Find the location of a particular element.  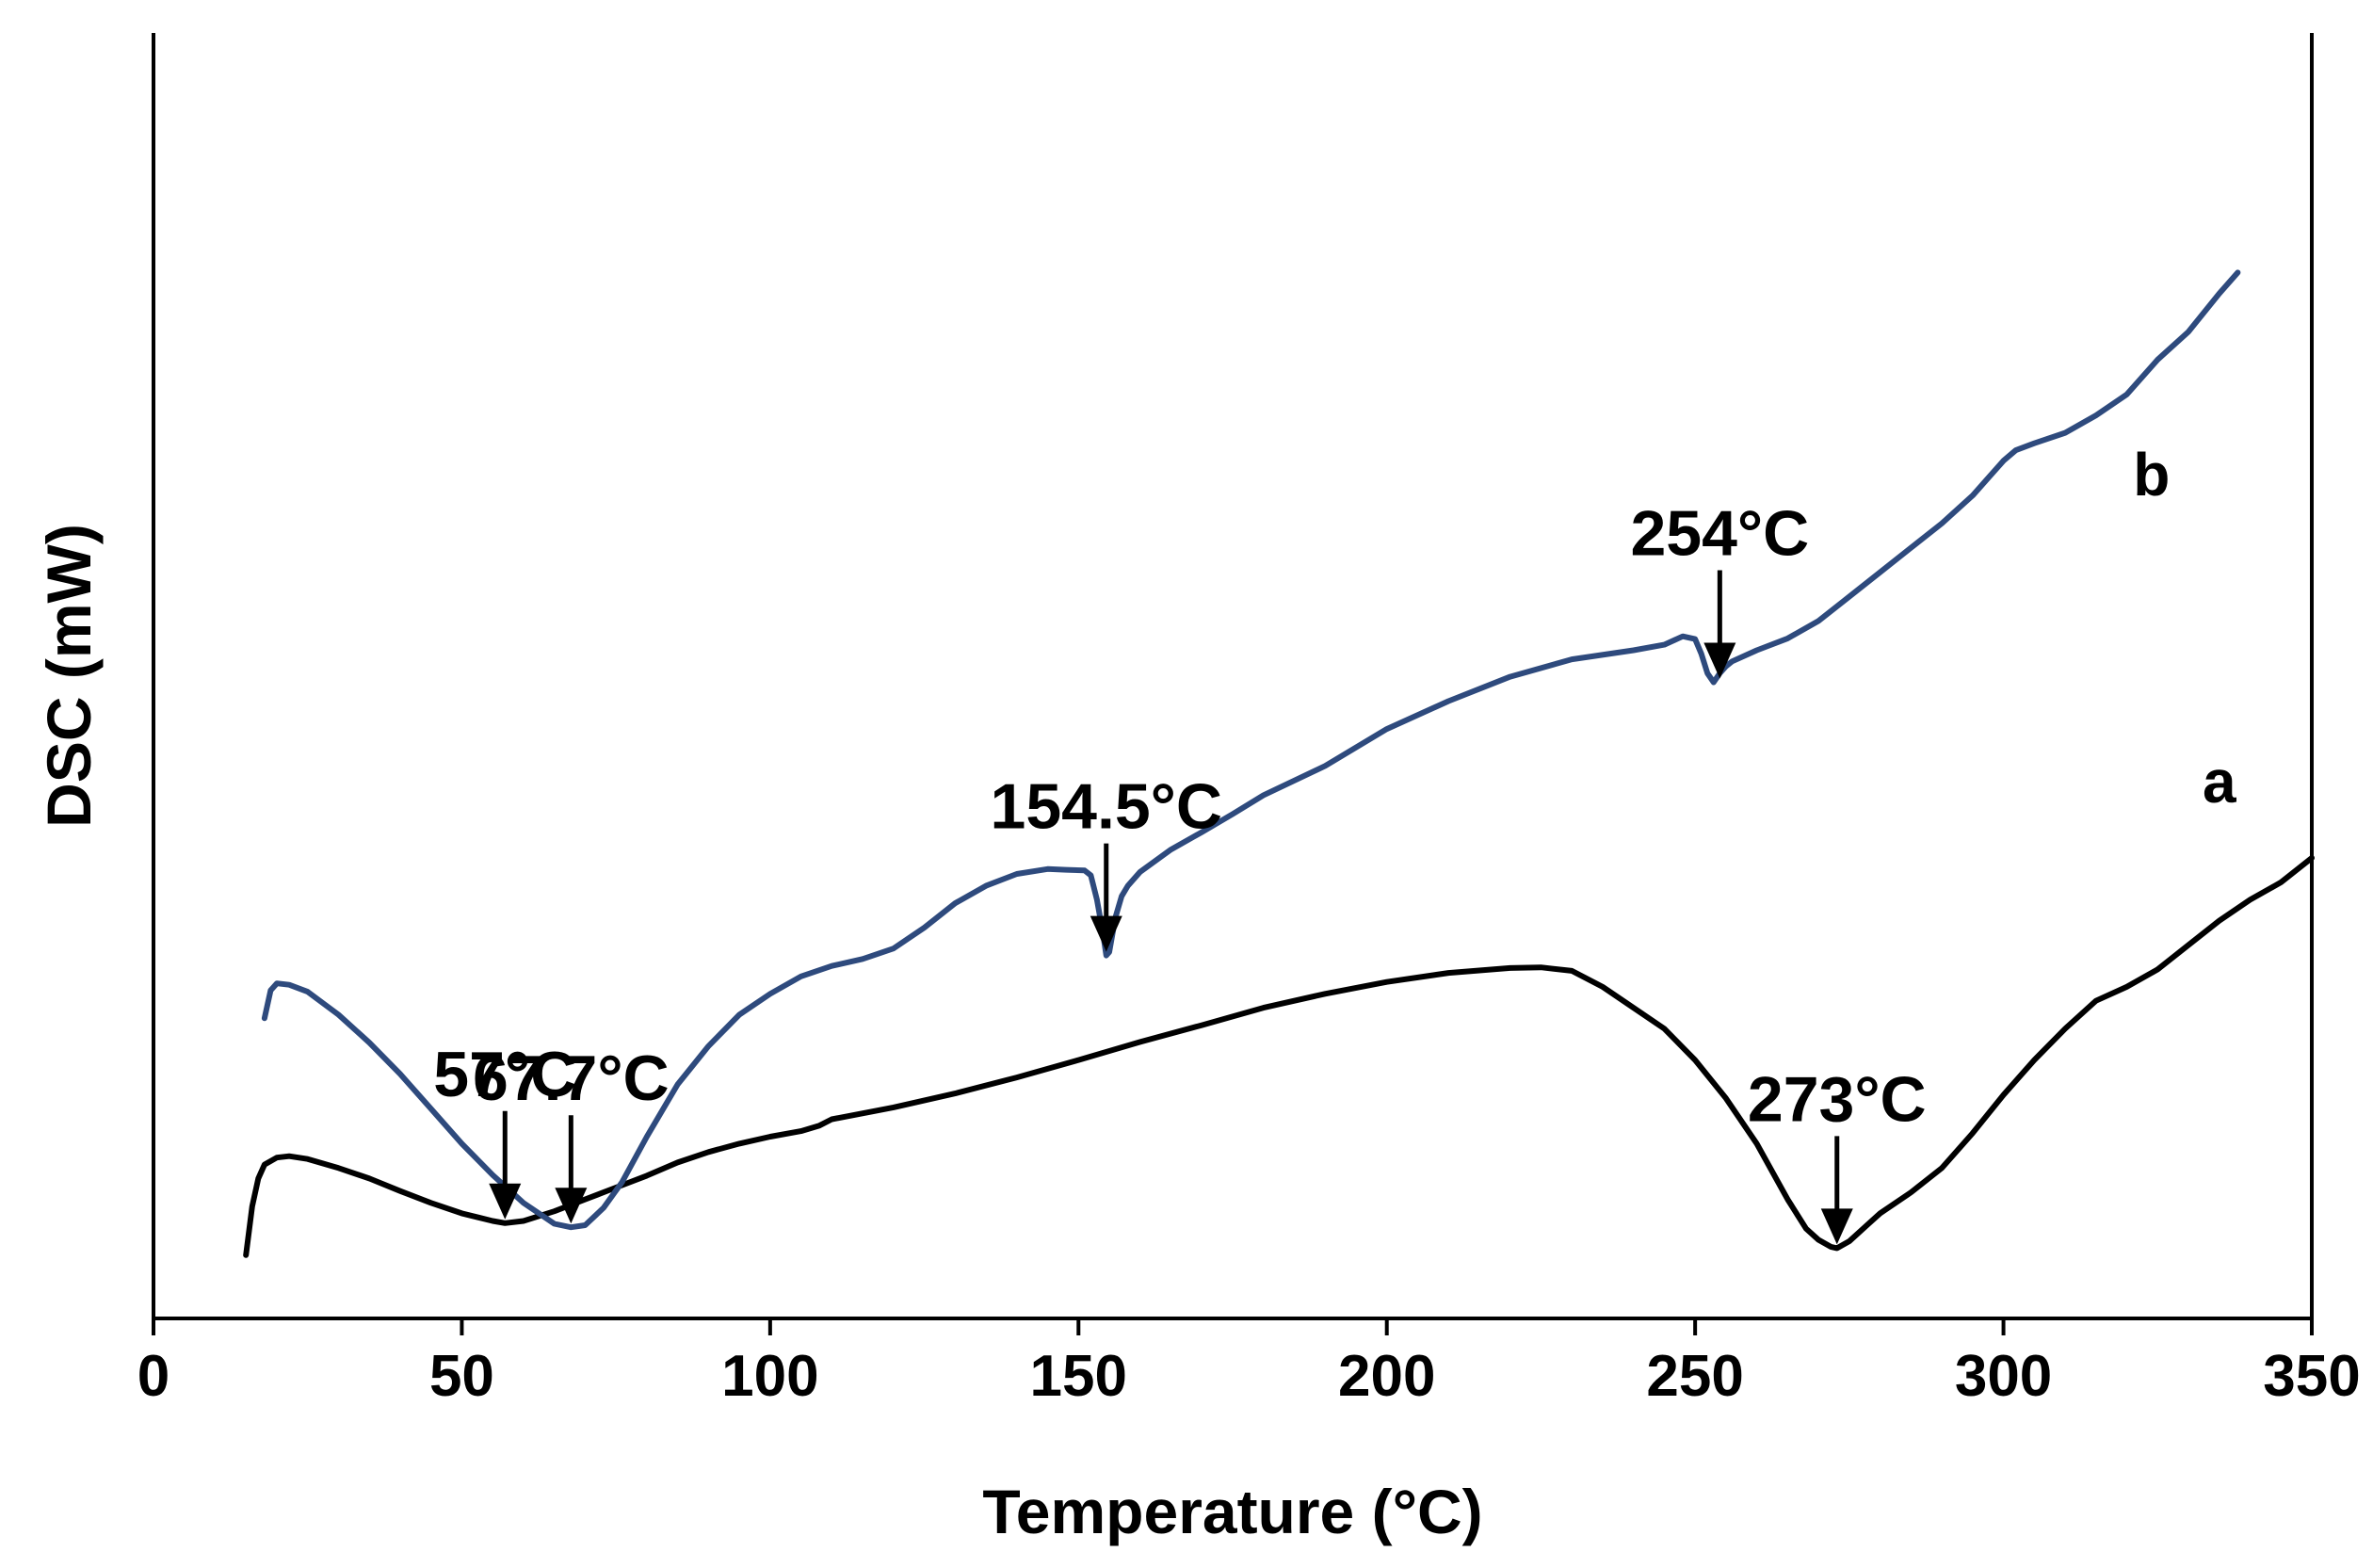

peak-annotation: 273°C is located at coordinates (1837, 1154).